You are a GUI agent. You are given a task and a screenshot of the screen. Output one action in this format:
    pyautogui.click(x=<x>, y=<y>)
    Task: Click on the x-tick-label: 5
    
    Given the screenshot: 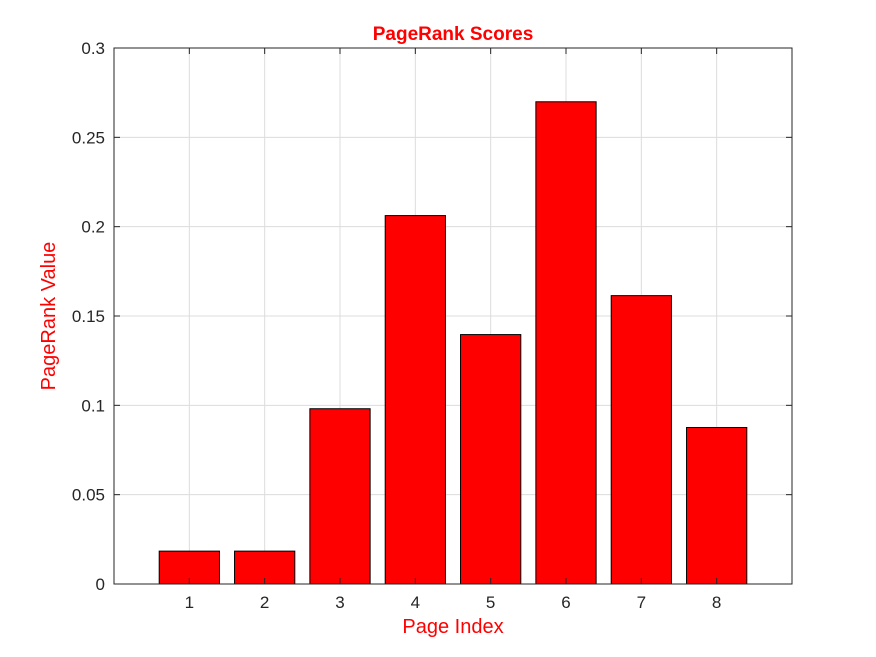 What is the action you would take?
    pyautogui.click(x=490, y=602)
    